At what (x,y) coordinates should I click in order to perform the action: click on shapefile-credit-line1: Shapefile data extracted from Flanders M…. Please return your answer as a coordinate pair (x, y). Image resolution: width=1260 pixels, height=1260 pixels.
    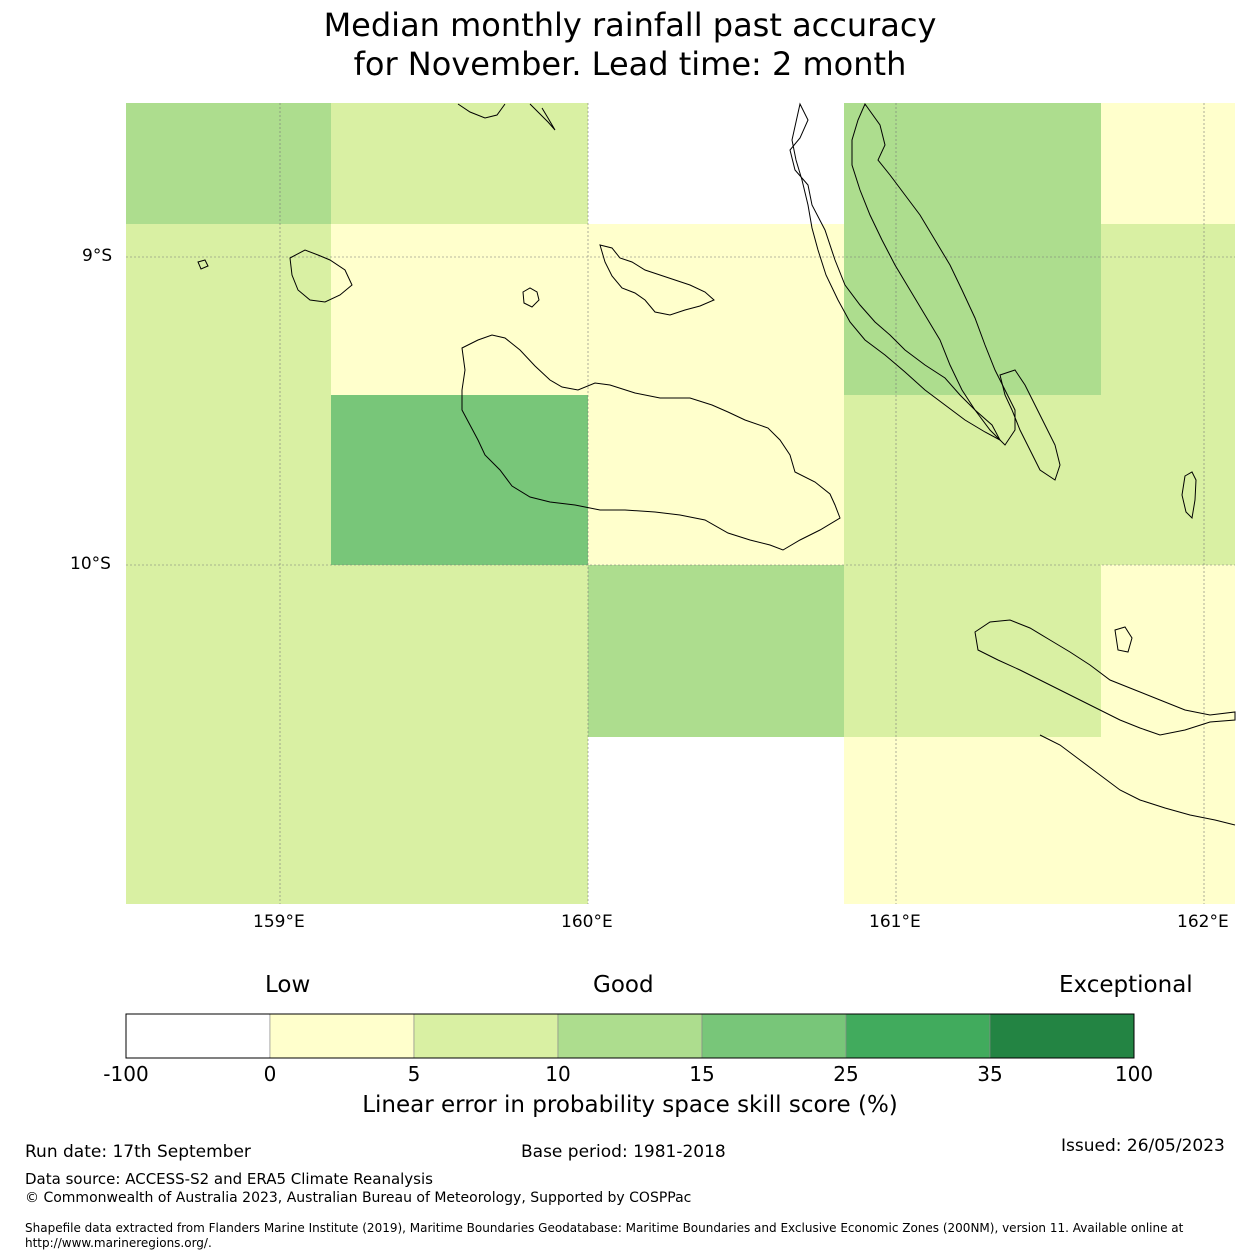
    Looking at the image, I should click on (604, 1228).